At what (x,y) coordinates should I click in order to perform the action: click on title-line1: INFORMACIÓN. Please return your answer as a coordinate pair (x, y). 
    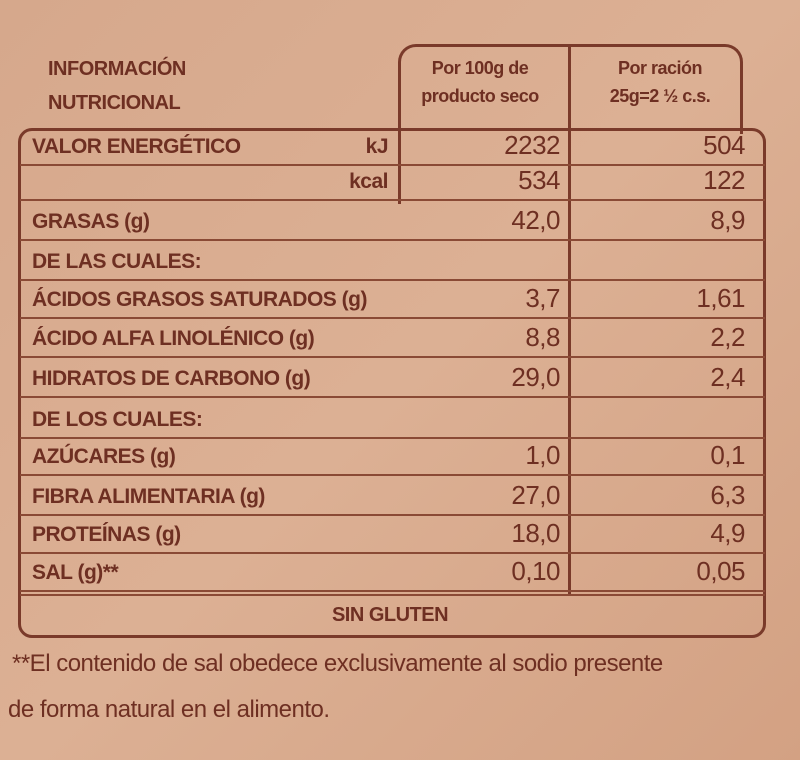
    Looking at the image, I should click on (117, 69).